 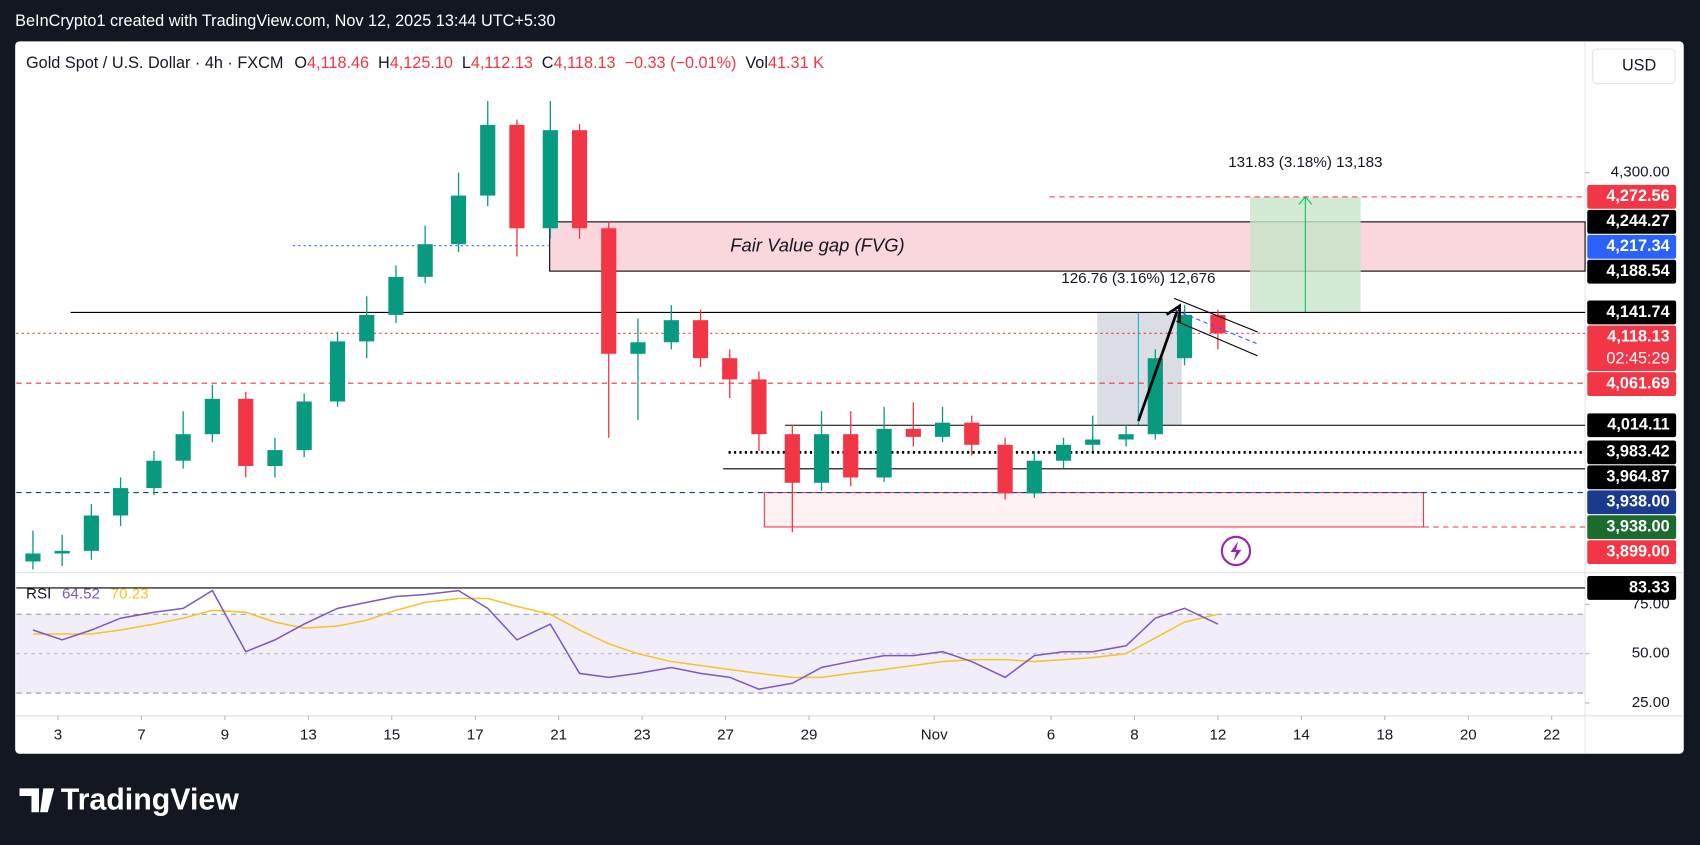 I want to click on measure-box, so click(x=1139, y=369).